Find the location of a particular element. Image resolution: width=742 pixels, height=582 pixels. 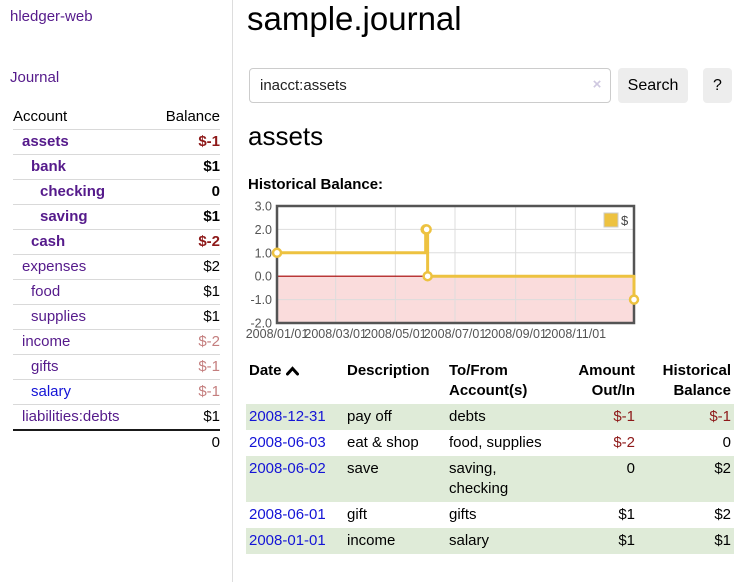

sort-ascending-icon is located at coordinates (292, 372).